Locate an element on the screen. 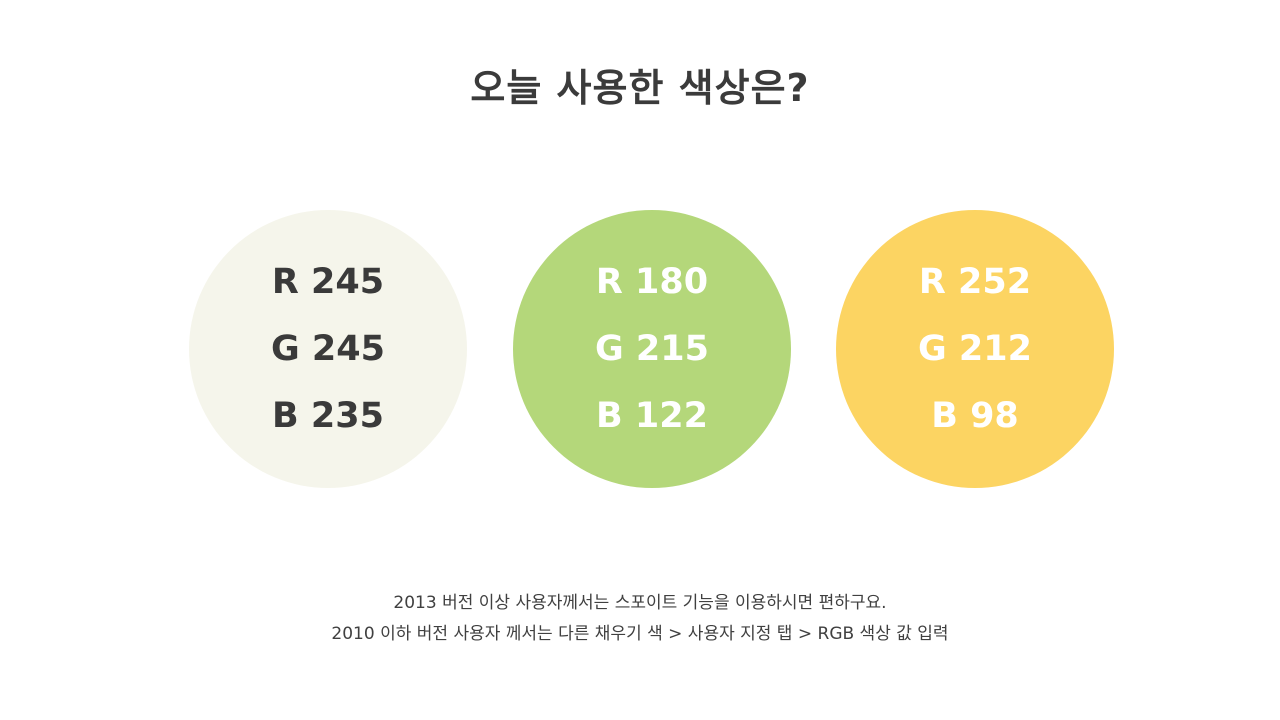 This screenshot has width=1280, height=720. blue-value: B 122 is located at coordinates (652, 415).